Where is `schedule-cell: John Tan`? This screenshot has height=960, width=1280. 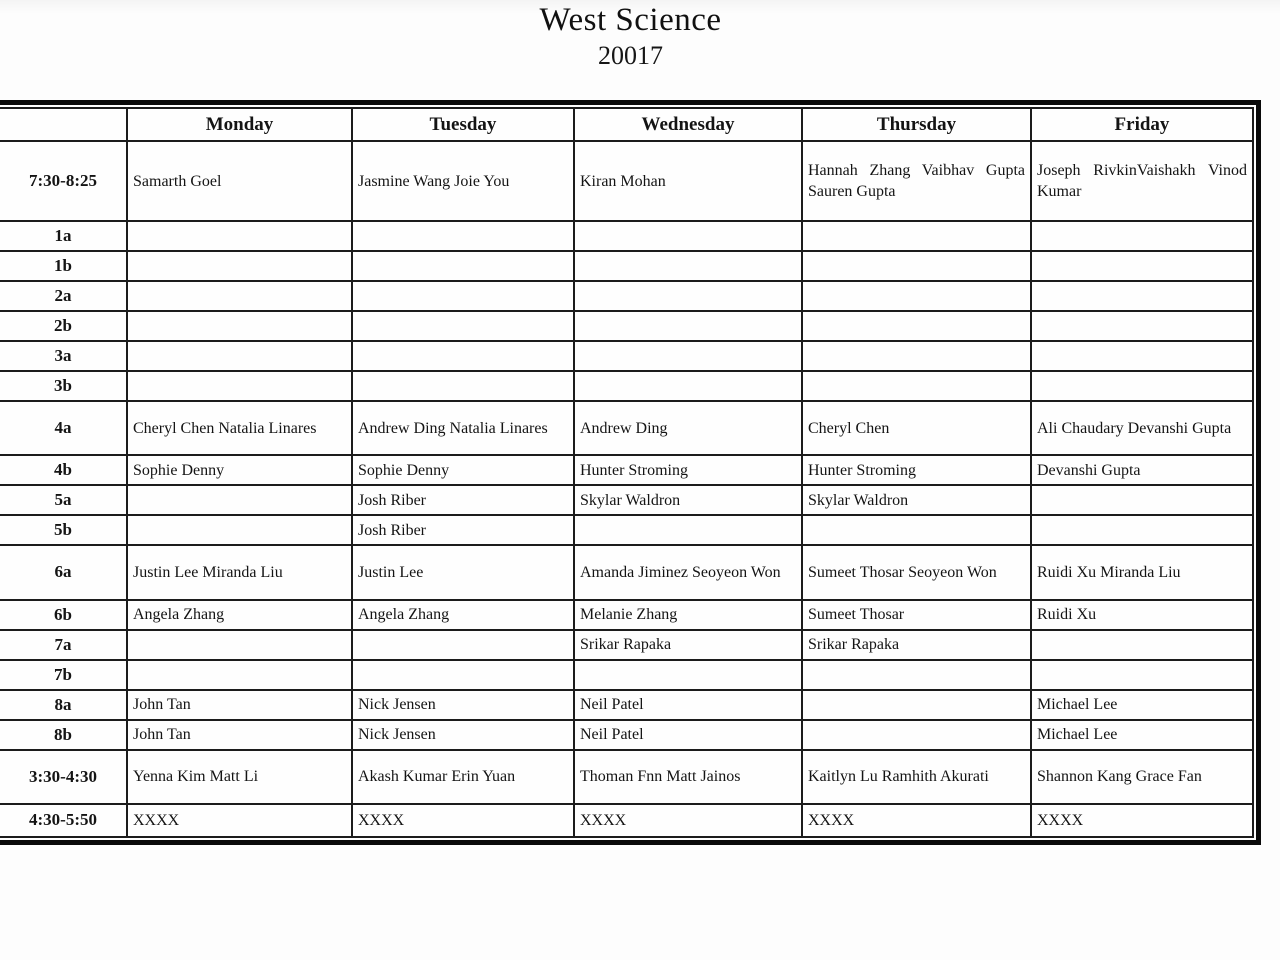 schedule-cell: John Tan is located at coordinates (239, 704).